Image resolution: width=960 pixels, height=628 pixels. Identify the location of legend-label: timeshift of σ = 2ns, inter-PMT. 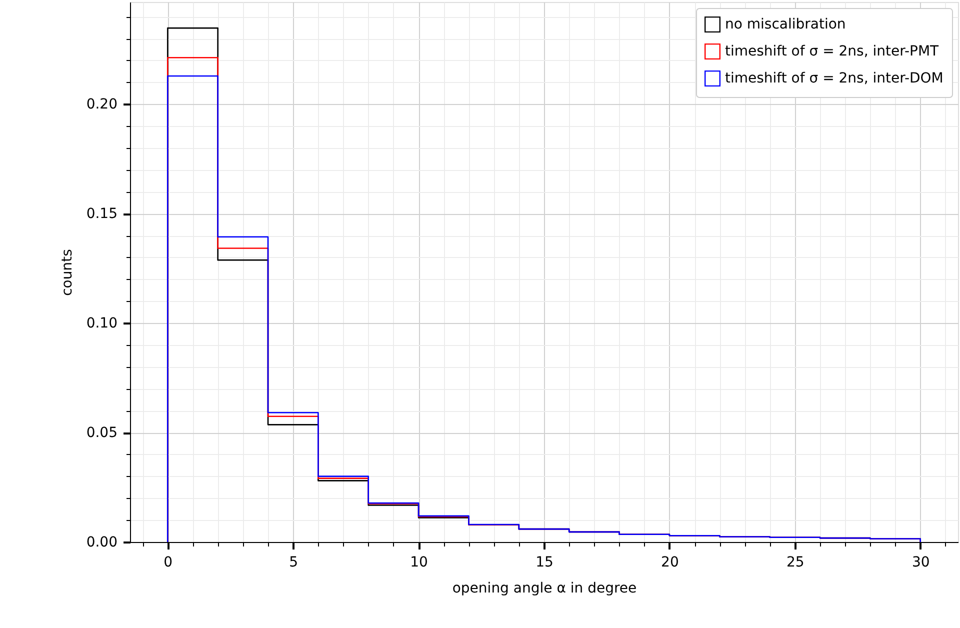
(832, 52).